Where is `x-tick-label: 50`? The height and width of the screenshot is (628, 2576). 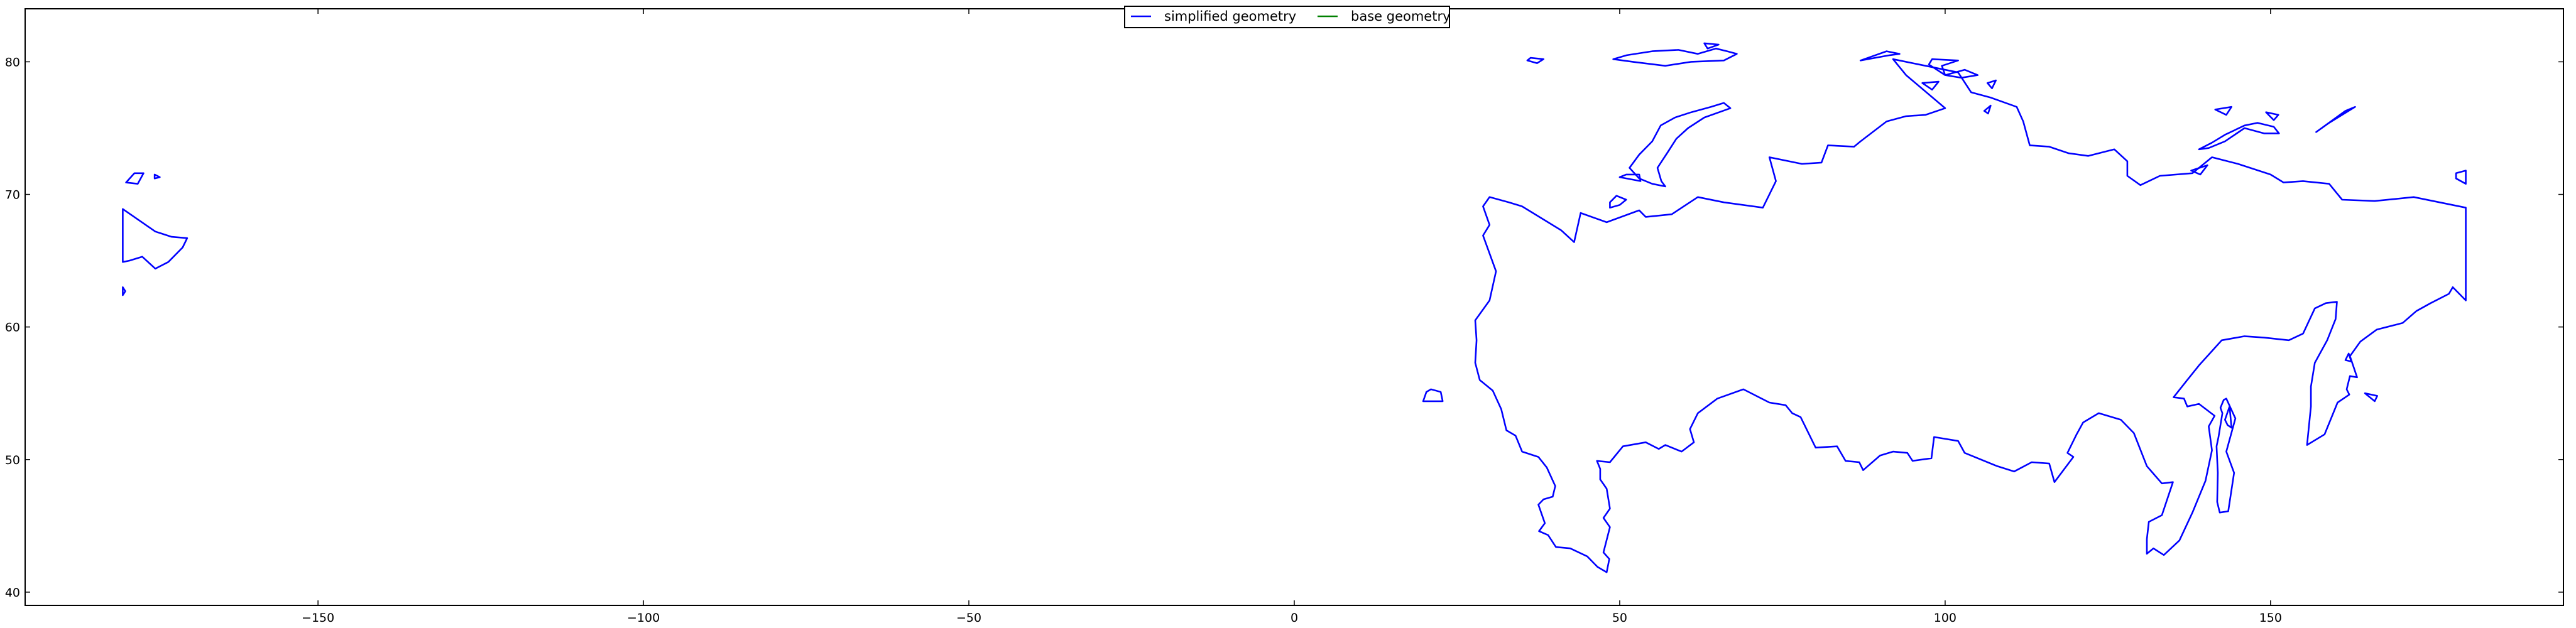 x-tick-label: 50 is located at coordinates (1619, 618).